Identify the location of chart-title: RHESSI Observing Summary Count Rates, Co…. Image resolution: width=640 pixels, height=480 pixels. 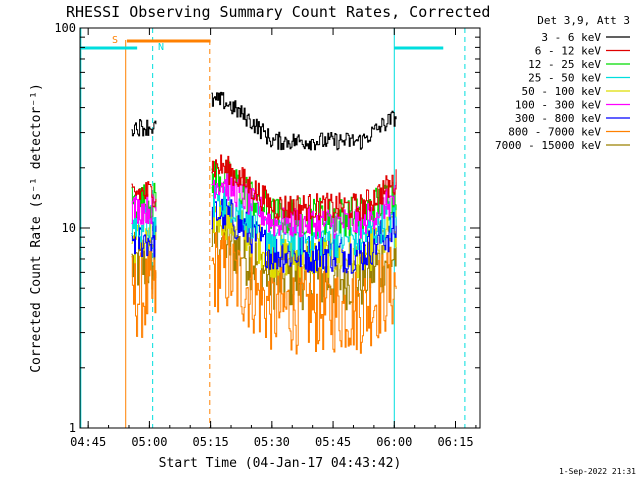
(278, 12).